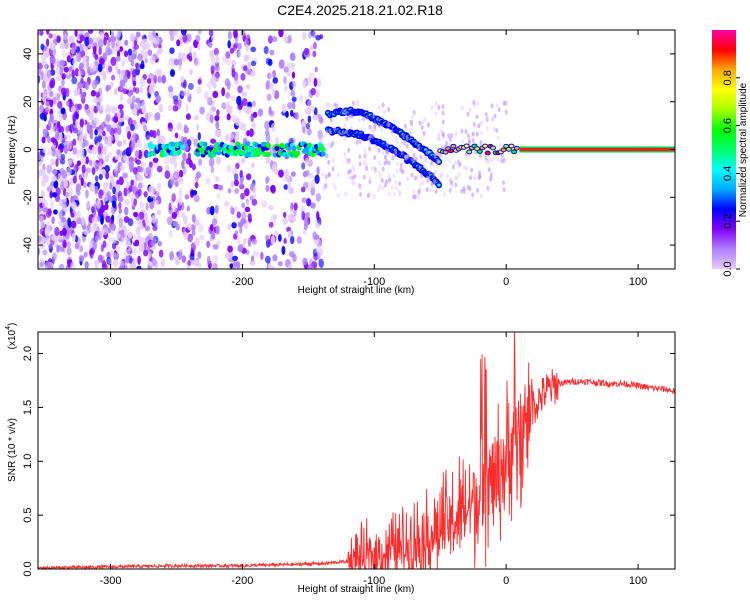 The width and height of the screenshot is (750, 605). What do you see at coordinates (11, 336) in the screenshot?
I see `snr-y-multiplier: (x104)` at bounding box center [11, 336].